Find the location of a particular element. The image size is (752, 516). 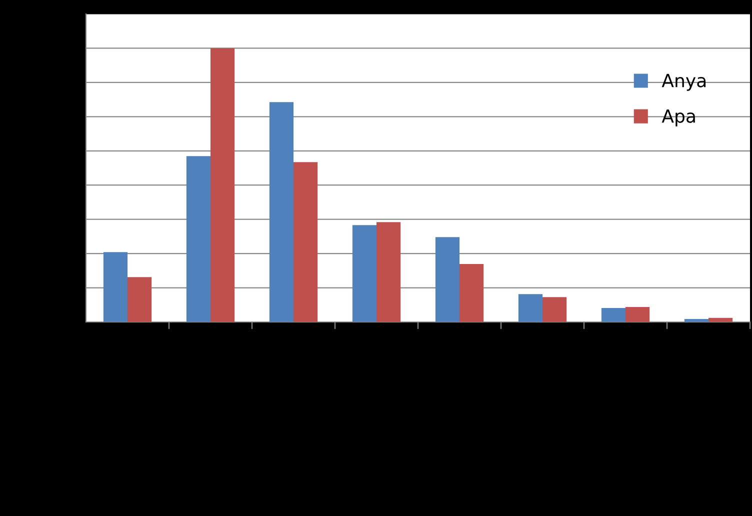

legend-label: Apa is located at coordinates (678, 117).